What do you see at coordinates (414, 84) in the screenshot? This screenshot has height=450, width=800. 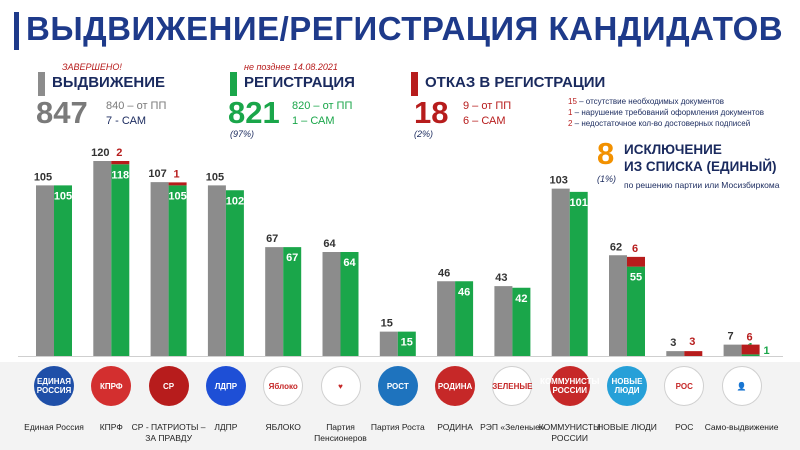 I see `refusal-marker` at bounding box center [414, 84].